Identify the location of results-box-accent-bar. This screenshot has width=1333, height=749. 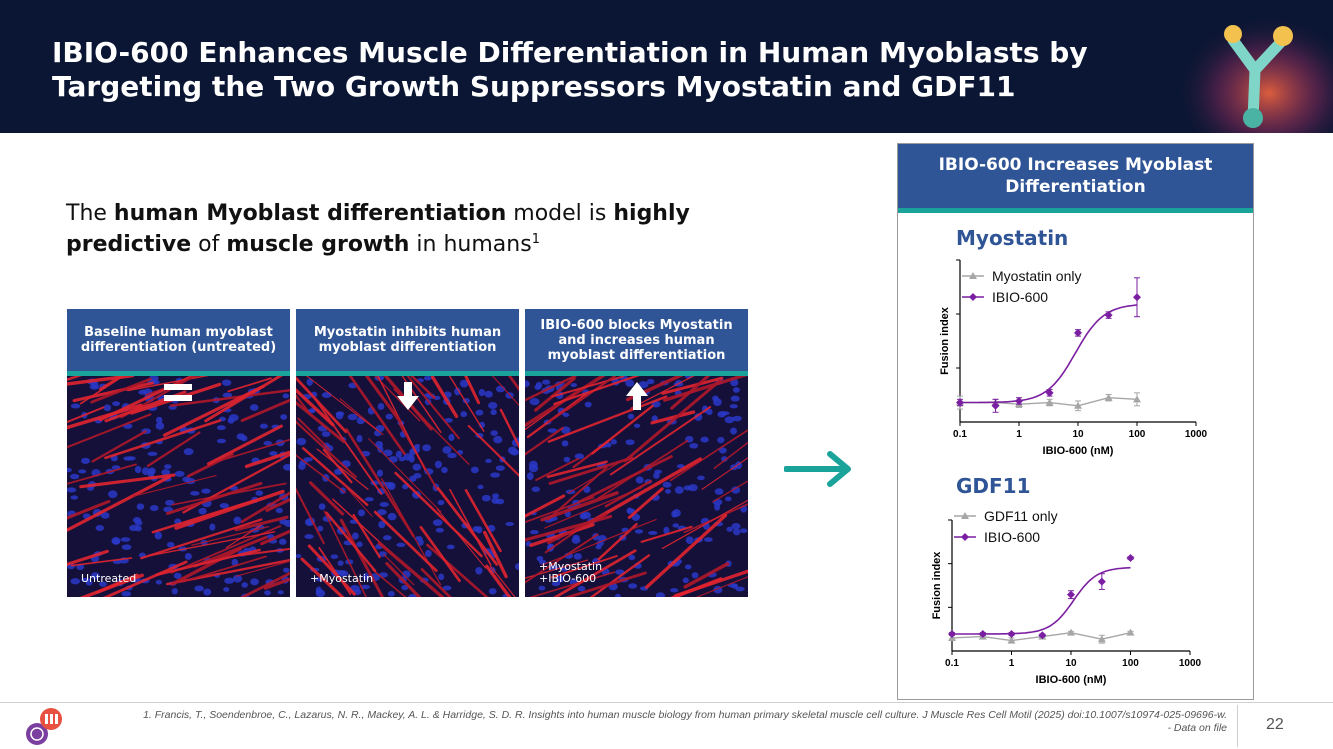
(1075, 210).